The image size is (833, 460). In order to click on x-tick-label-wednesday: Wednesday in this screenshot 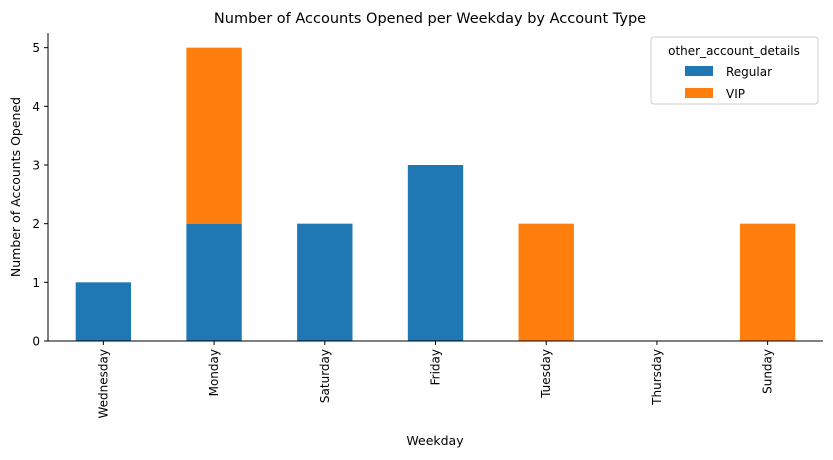, I will do `click(103, 383)`.